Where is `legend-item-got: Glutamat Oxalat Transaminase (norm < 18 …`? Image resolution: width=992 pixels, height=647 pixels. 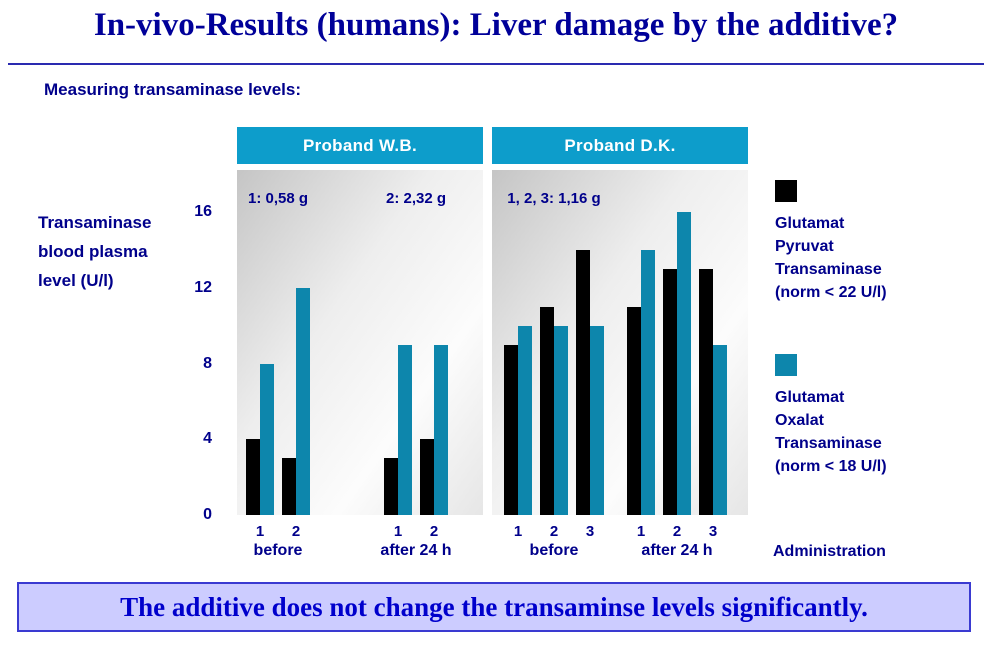 legend-item-got: Glutamat Oxalat Transaminase (norm < 18 … is located at coordinates (880, 416).